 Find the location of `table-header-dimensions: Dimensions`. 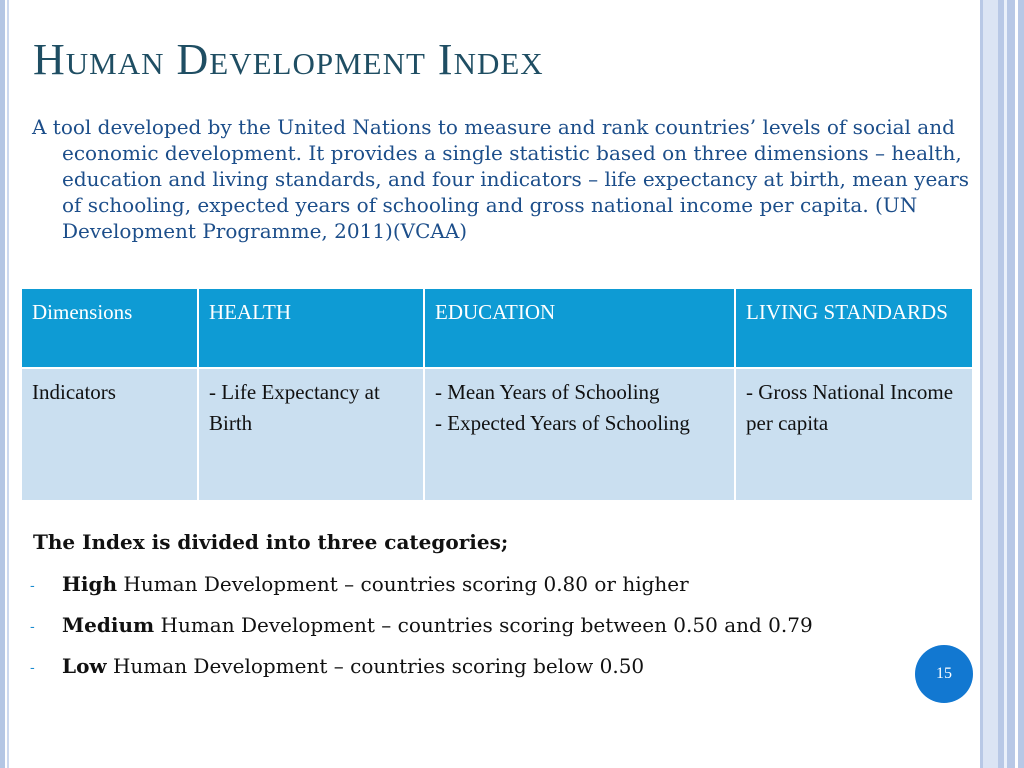

table-header-dimensions: Dimensions is located at coordinates (109, 328).